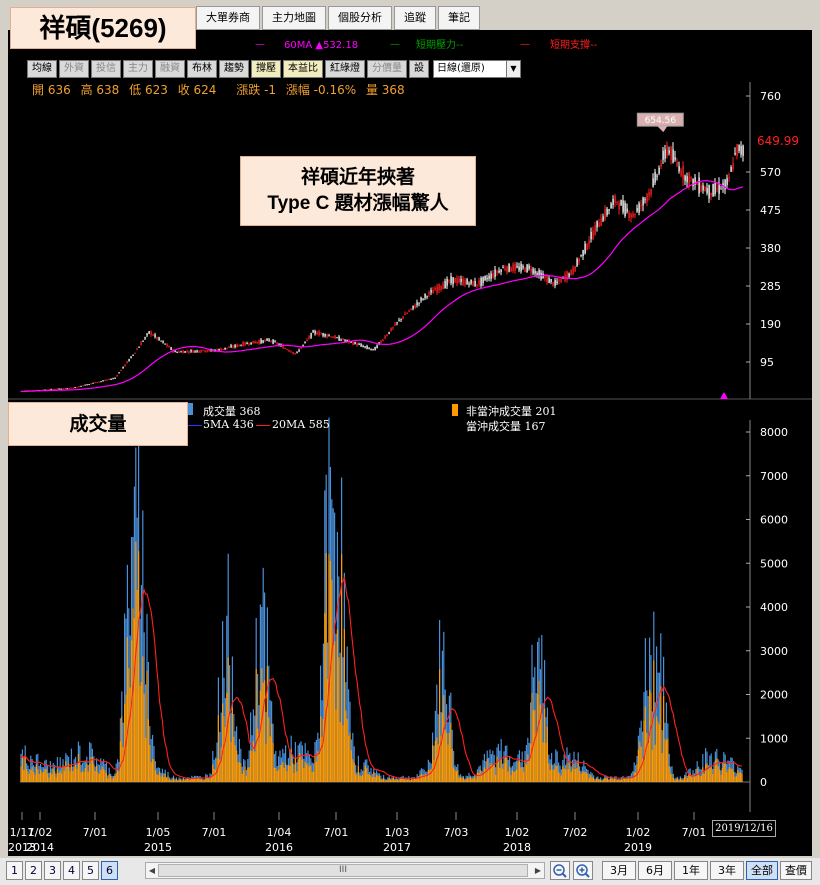  What do you see at coordinates (583, 870) in the screenshot?
I see `zoom-in-button` at bounding box center [583, 870].